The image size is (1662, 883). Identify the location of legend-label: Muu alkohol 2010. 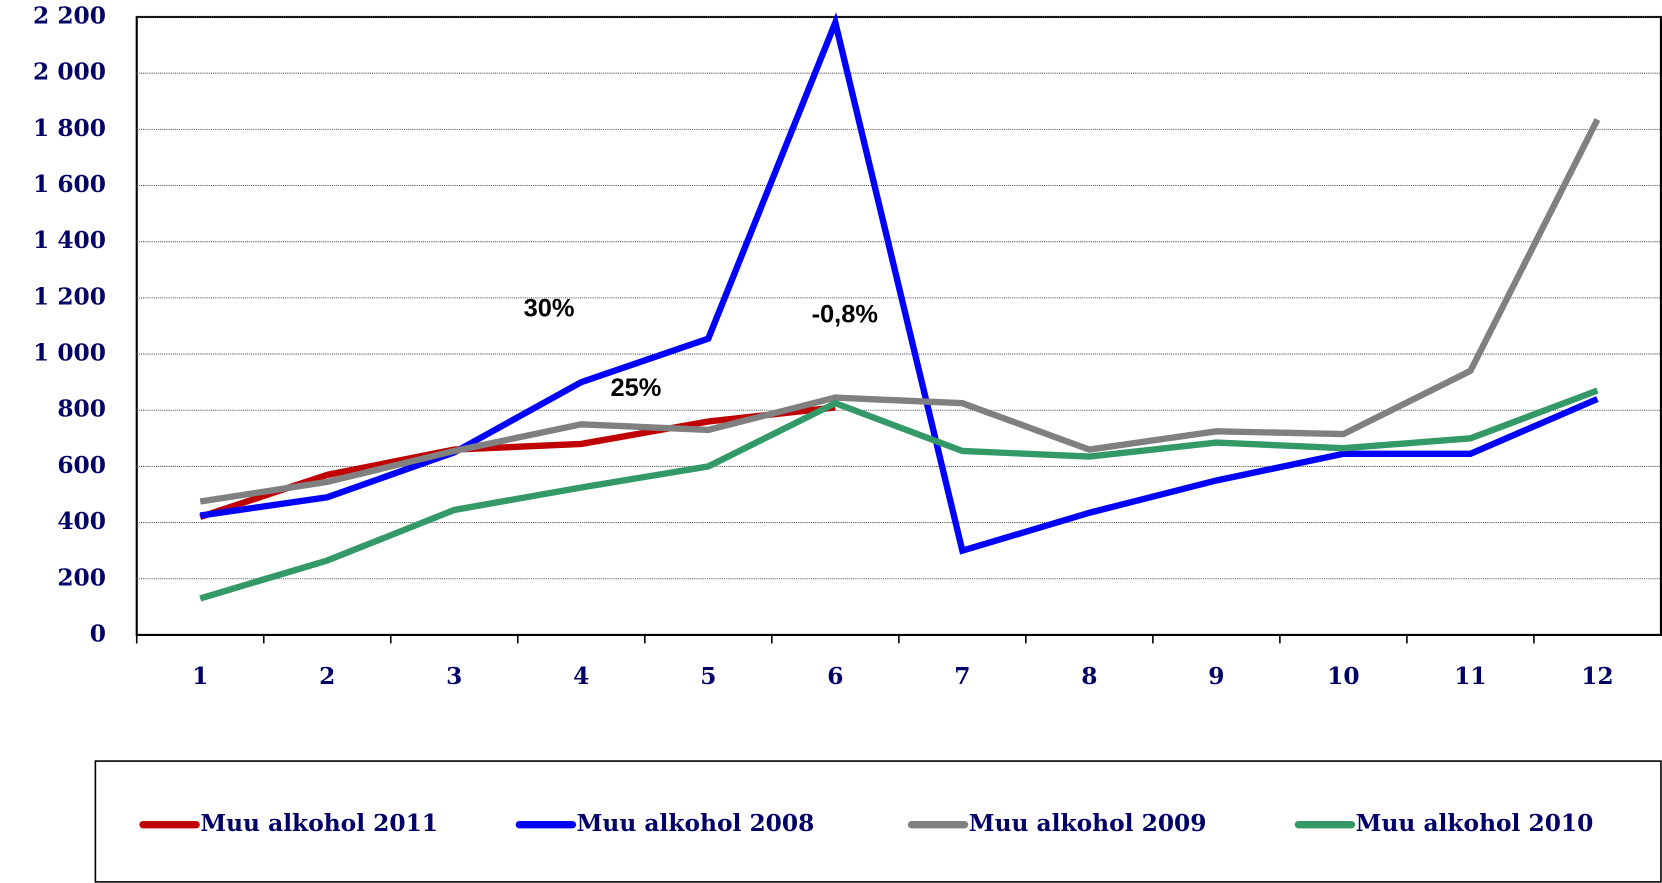
(1475, 823).